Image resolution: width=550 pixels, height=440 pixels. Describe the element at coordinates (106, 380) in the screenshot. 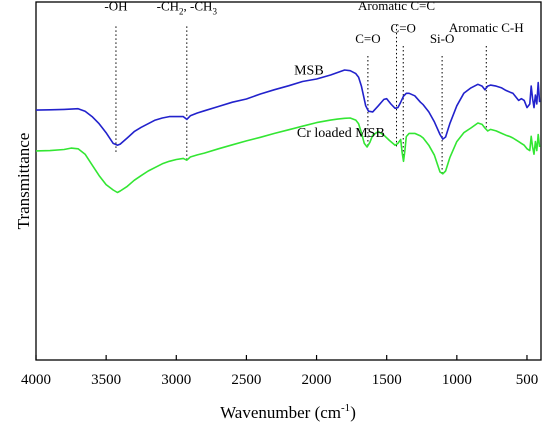

I see `x-tick-label: 3500` at that location.